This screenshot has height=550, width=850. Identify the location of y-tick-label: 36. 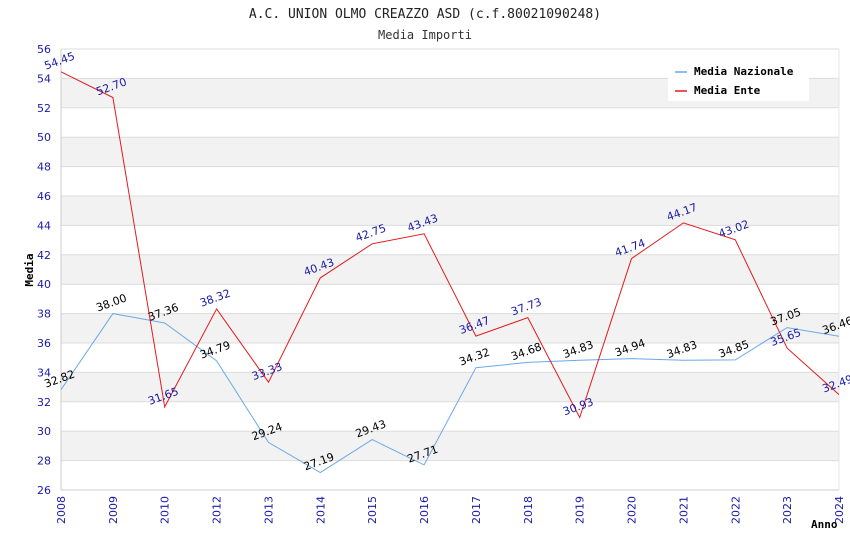
(44, 343).